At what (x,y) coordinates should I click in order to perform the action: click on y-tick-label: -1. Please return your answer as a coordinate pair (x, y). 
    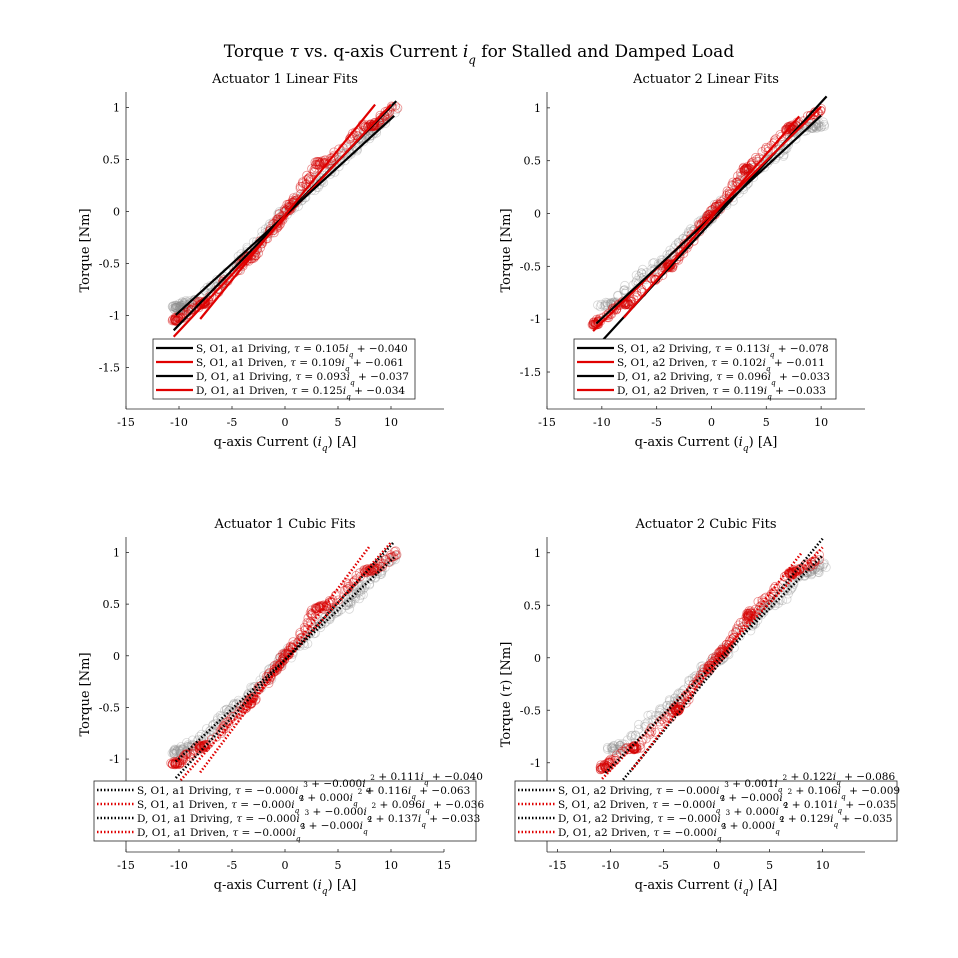
    Looking at the image, I should click on (535, 319).